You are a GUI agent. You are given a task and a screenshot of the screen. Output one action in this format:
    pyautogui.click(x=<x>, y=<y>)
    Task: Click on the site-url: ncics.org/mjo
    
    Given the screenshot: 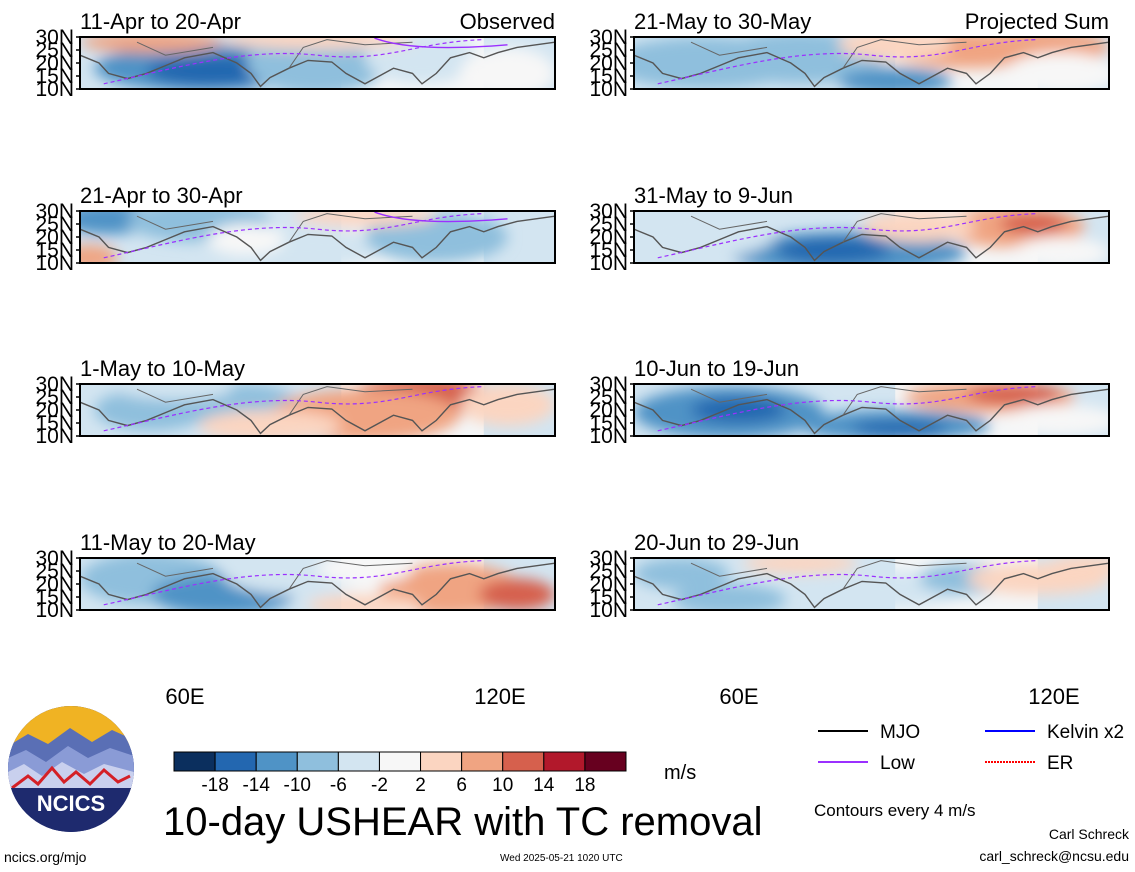 What is the action you would take?
    pyautogui.click(x=45, y=857)
    